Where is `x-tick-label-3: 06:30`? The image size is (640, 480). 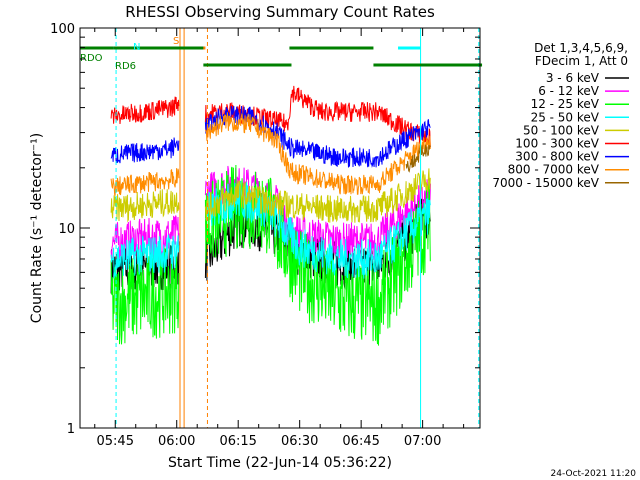 x-tick-label-3: 06:30 is located at coordinates (299, 441).